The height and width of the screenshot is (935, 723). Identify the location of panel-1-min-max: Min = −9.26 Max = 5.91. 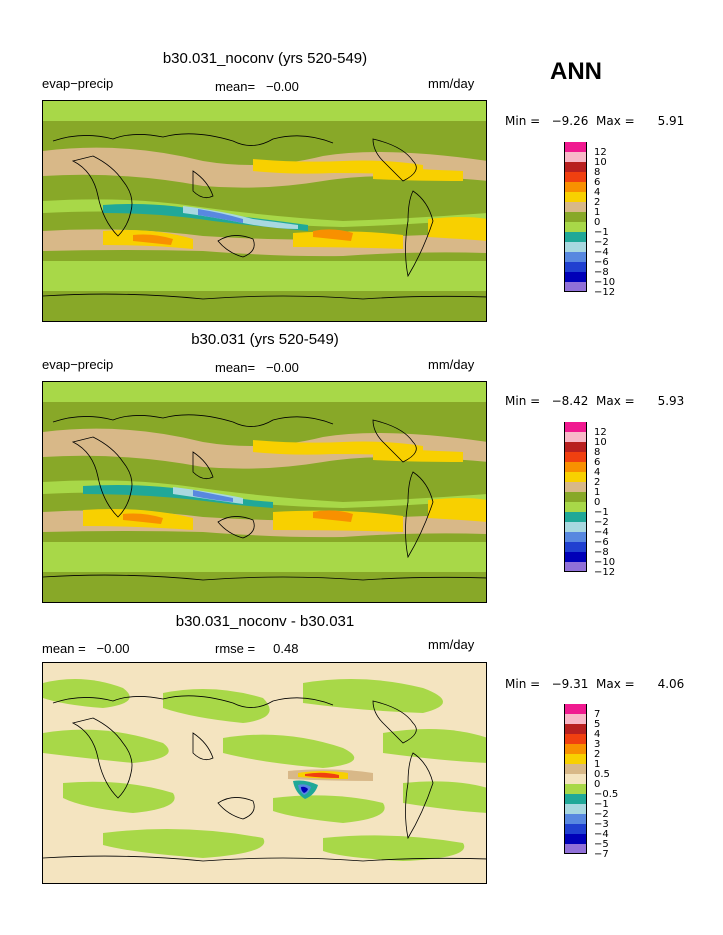
(595, 121).